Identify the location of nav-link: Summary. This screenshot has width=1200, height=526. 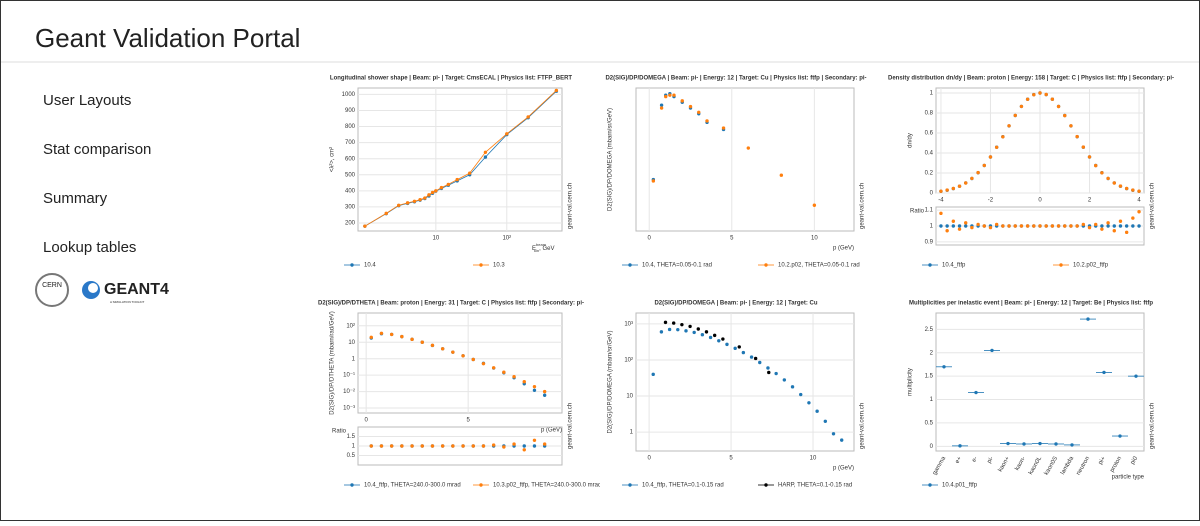
(75, 198).